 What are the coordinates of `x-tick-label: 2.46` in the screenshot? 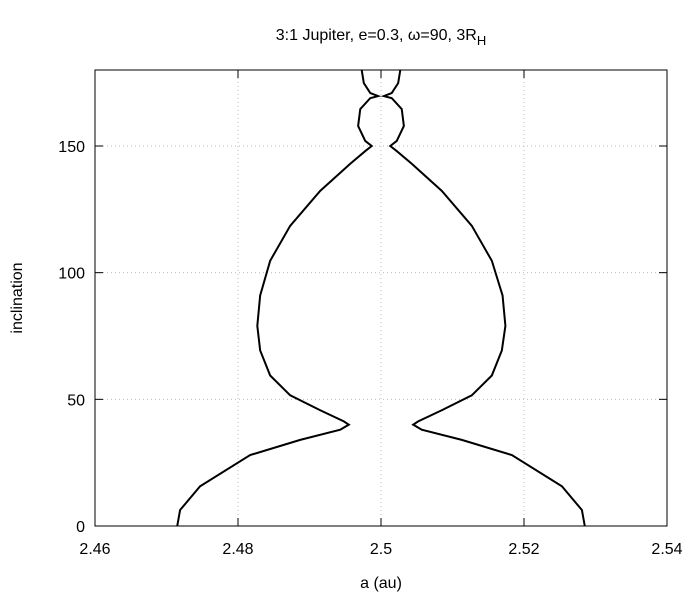 It's located at (94, 549).